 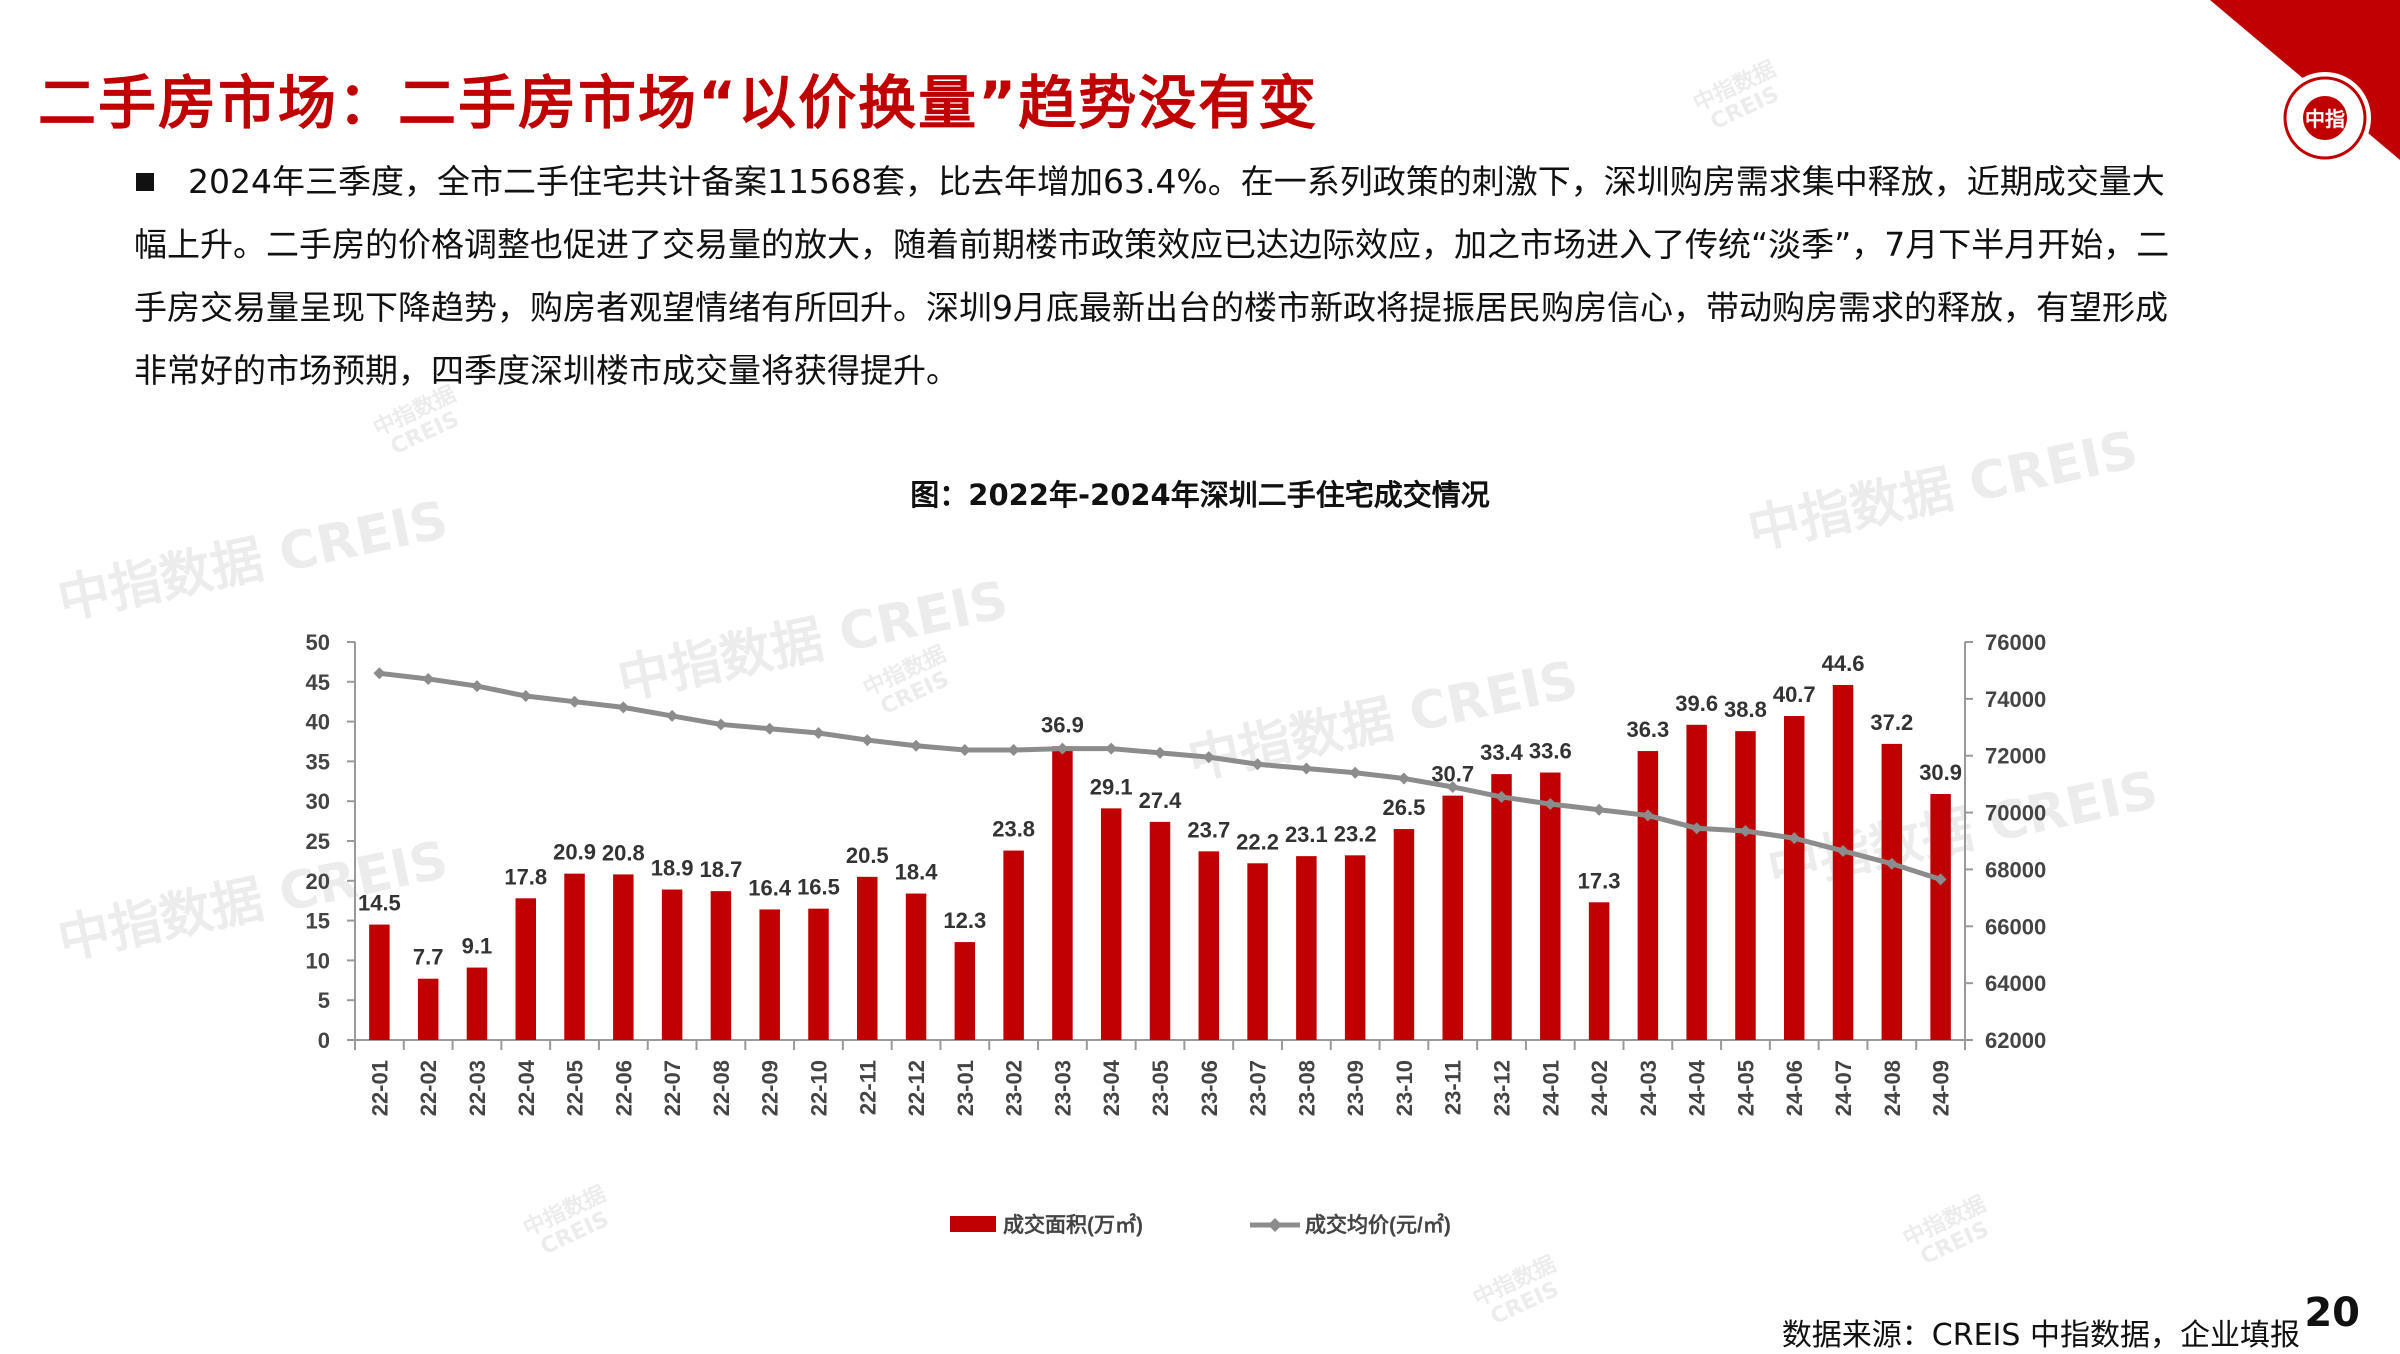 What do you see at coordinates (964, 920) in the screenshot?
I see `bar-value-label: 12.3` at bounding box center [964, 920].